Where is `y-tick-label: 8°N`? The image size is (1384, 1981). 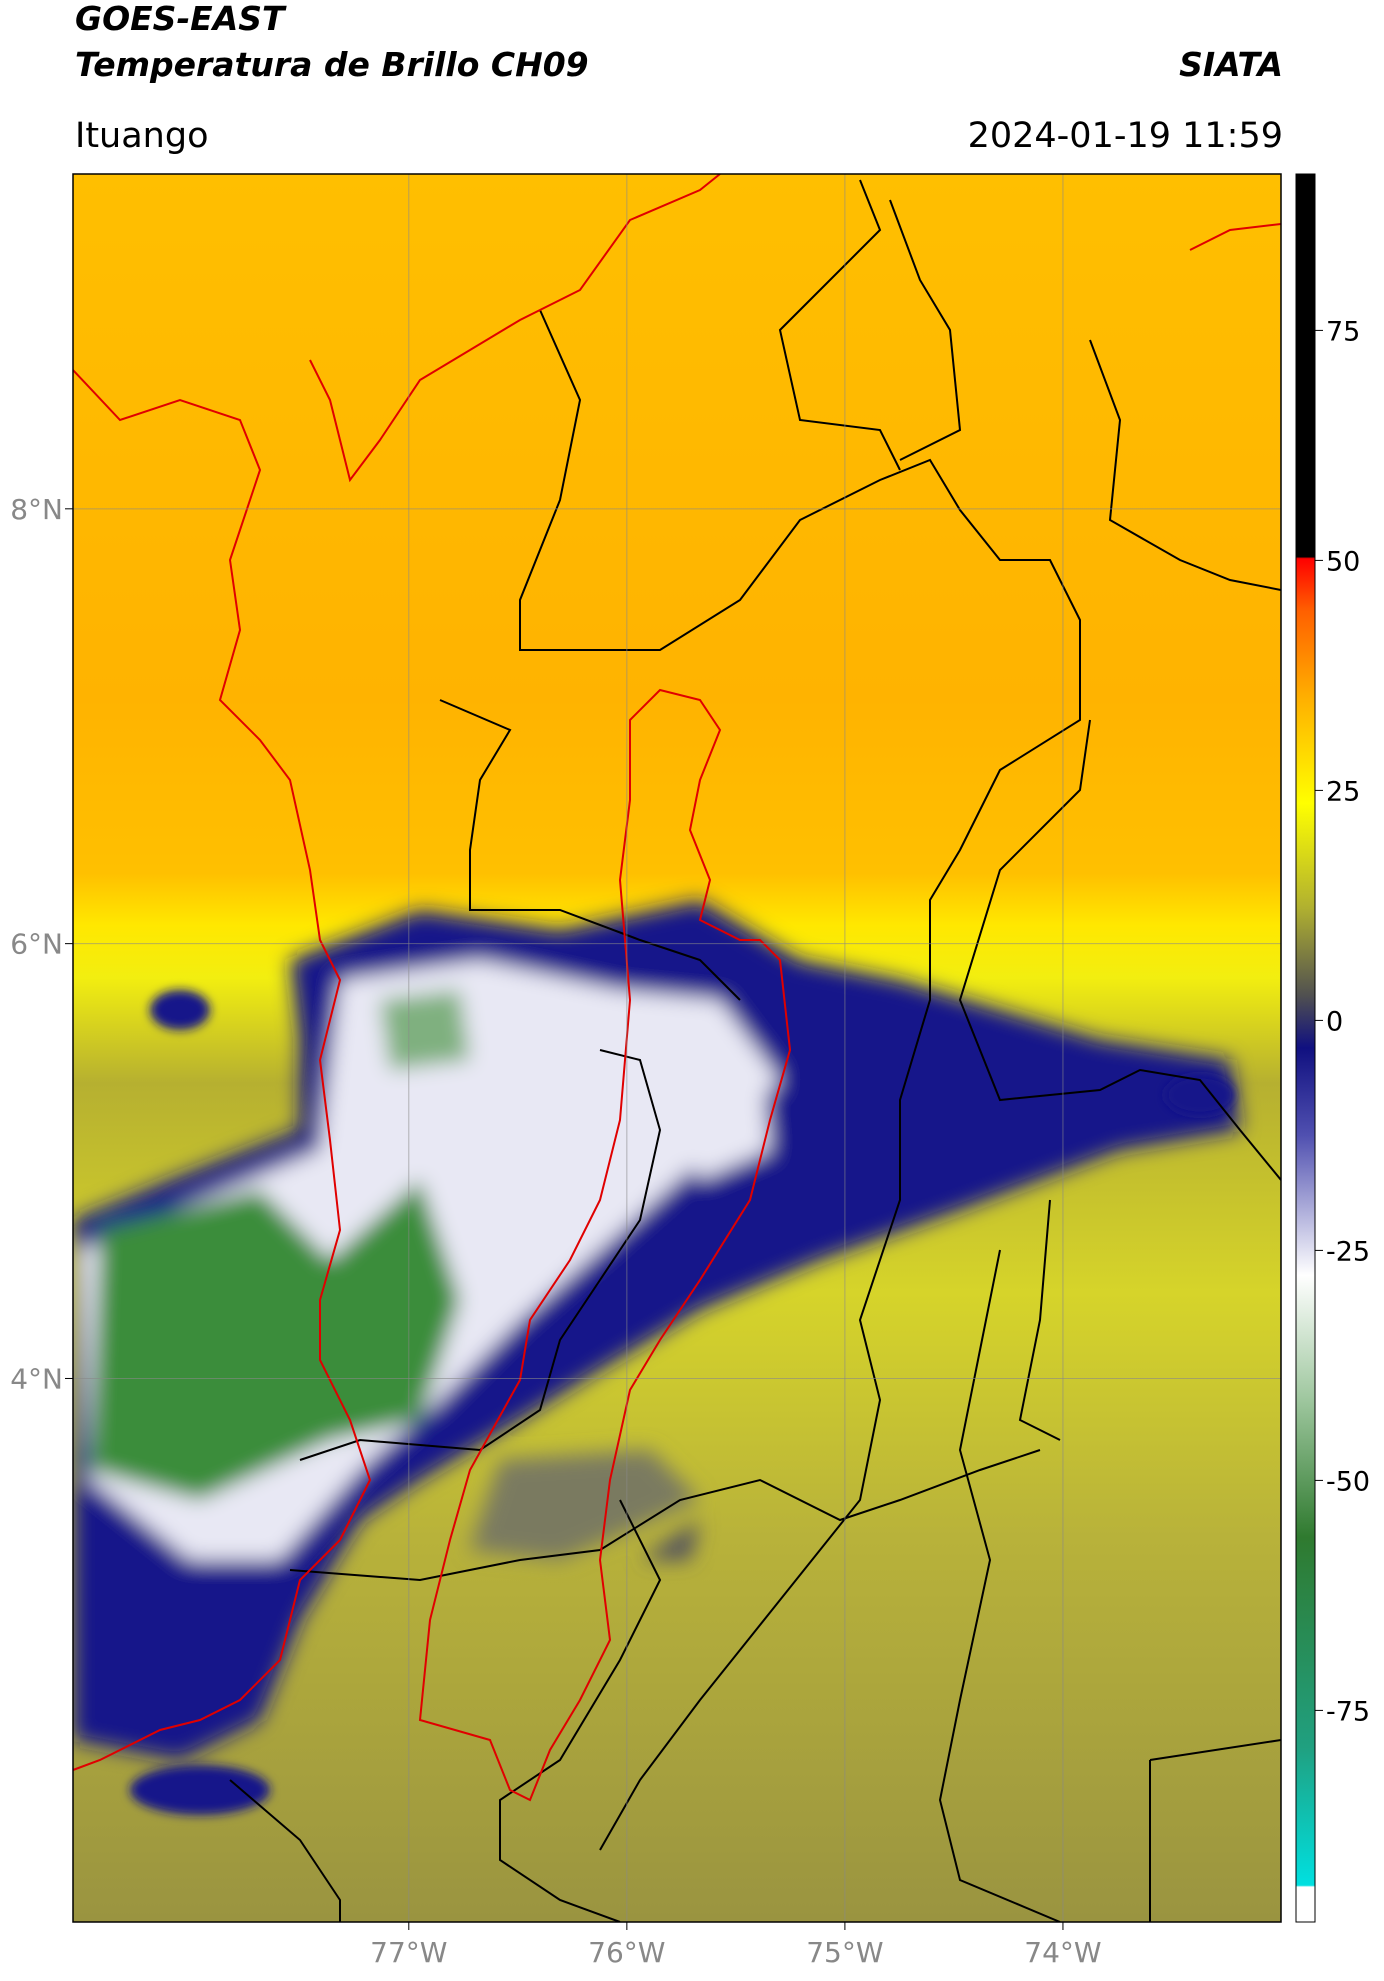
y-tick-label: 8°N is located at coordinates (36, 509).